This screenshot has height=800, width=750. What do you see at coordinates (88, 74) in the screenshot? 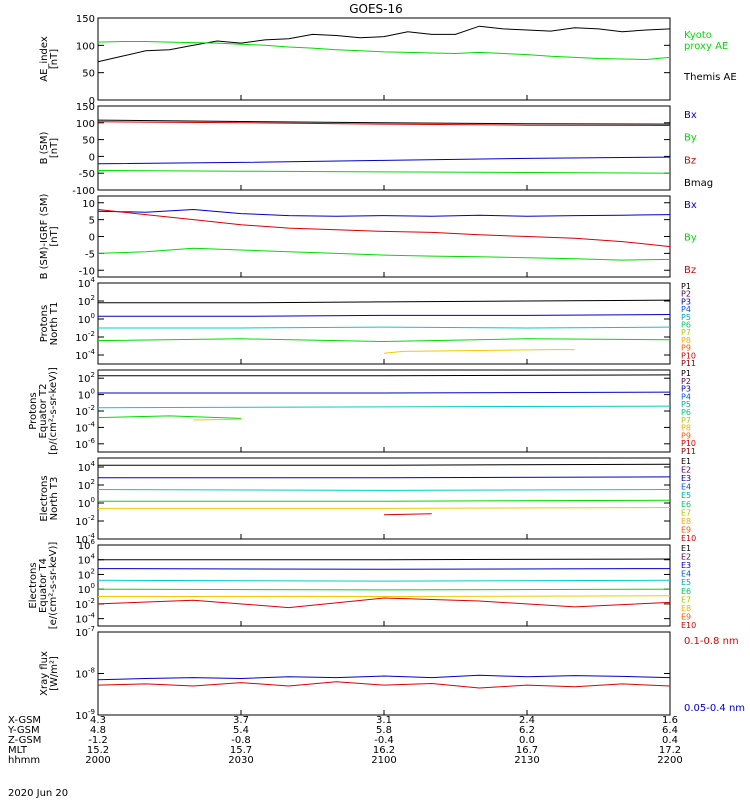
I see `y-tick-label: 50` at bounding box center [88, 74].